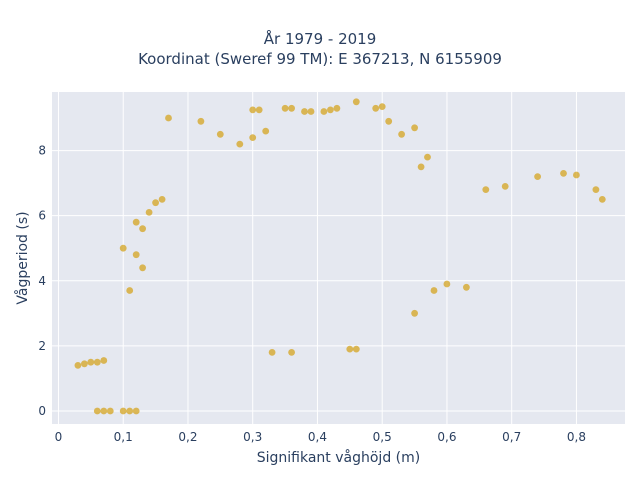 Image resolution: width=640 pixels, height=480 pixels. I want to click on y-tick-label: 4, so click(42, 281).